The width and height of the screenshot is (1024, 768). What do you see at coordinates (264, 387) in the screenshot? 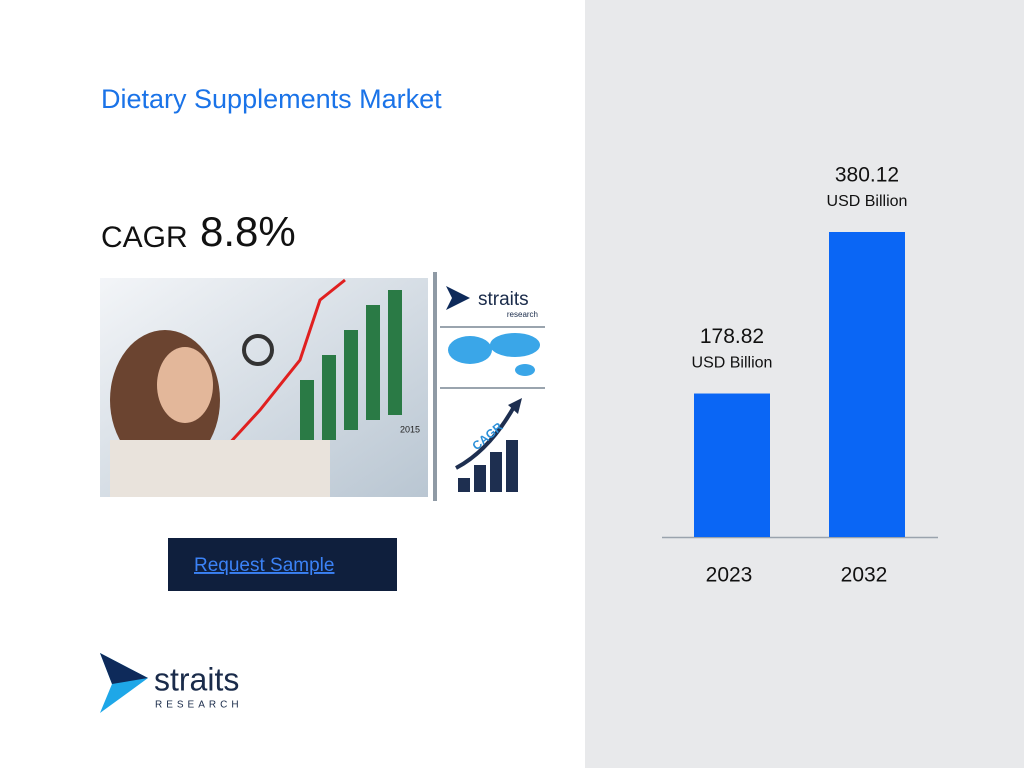
I see `photo: 2015` at bounding box center [264, 387].